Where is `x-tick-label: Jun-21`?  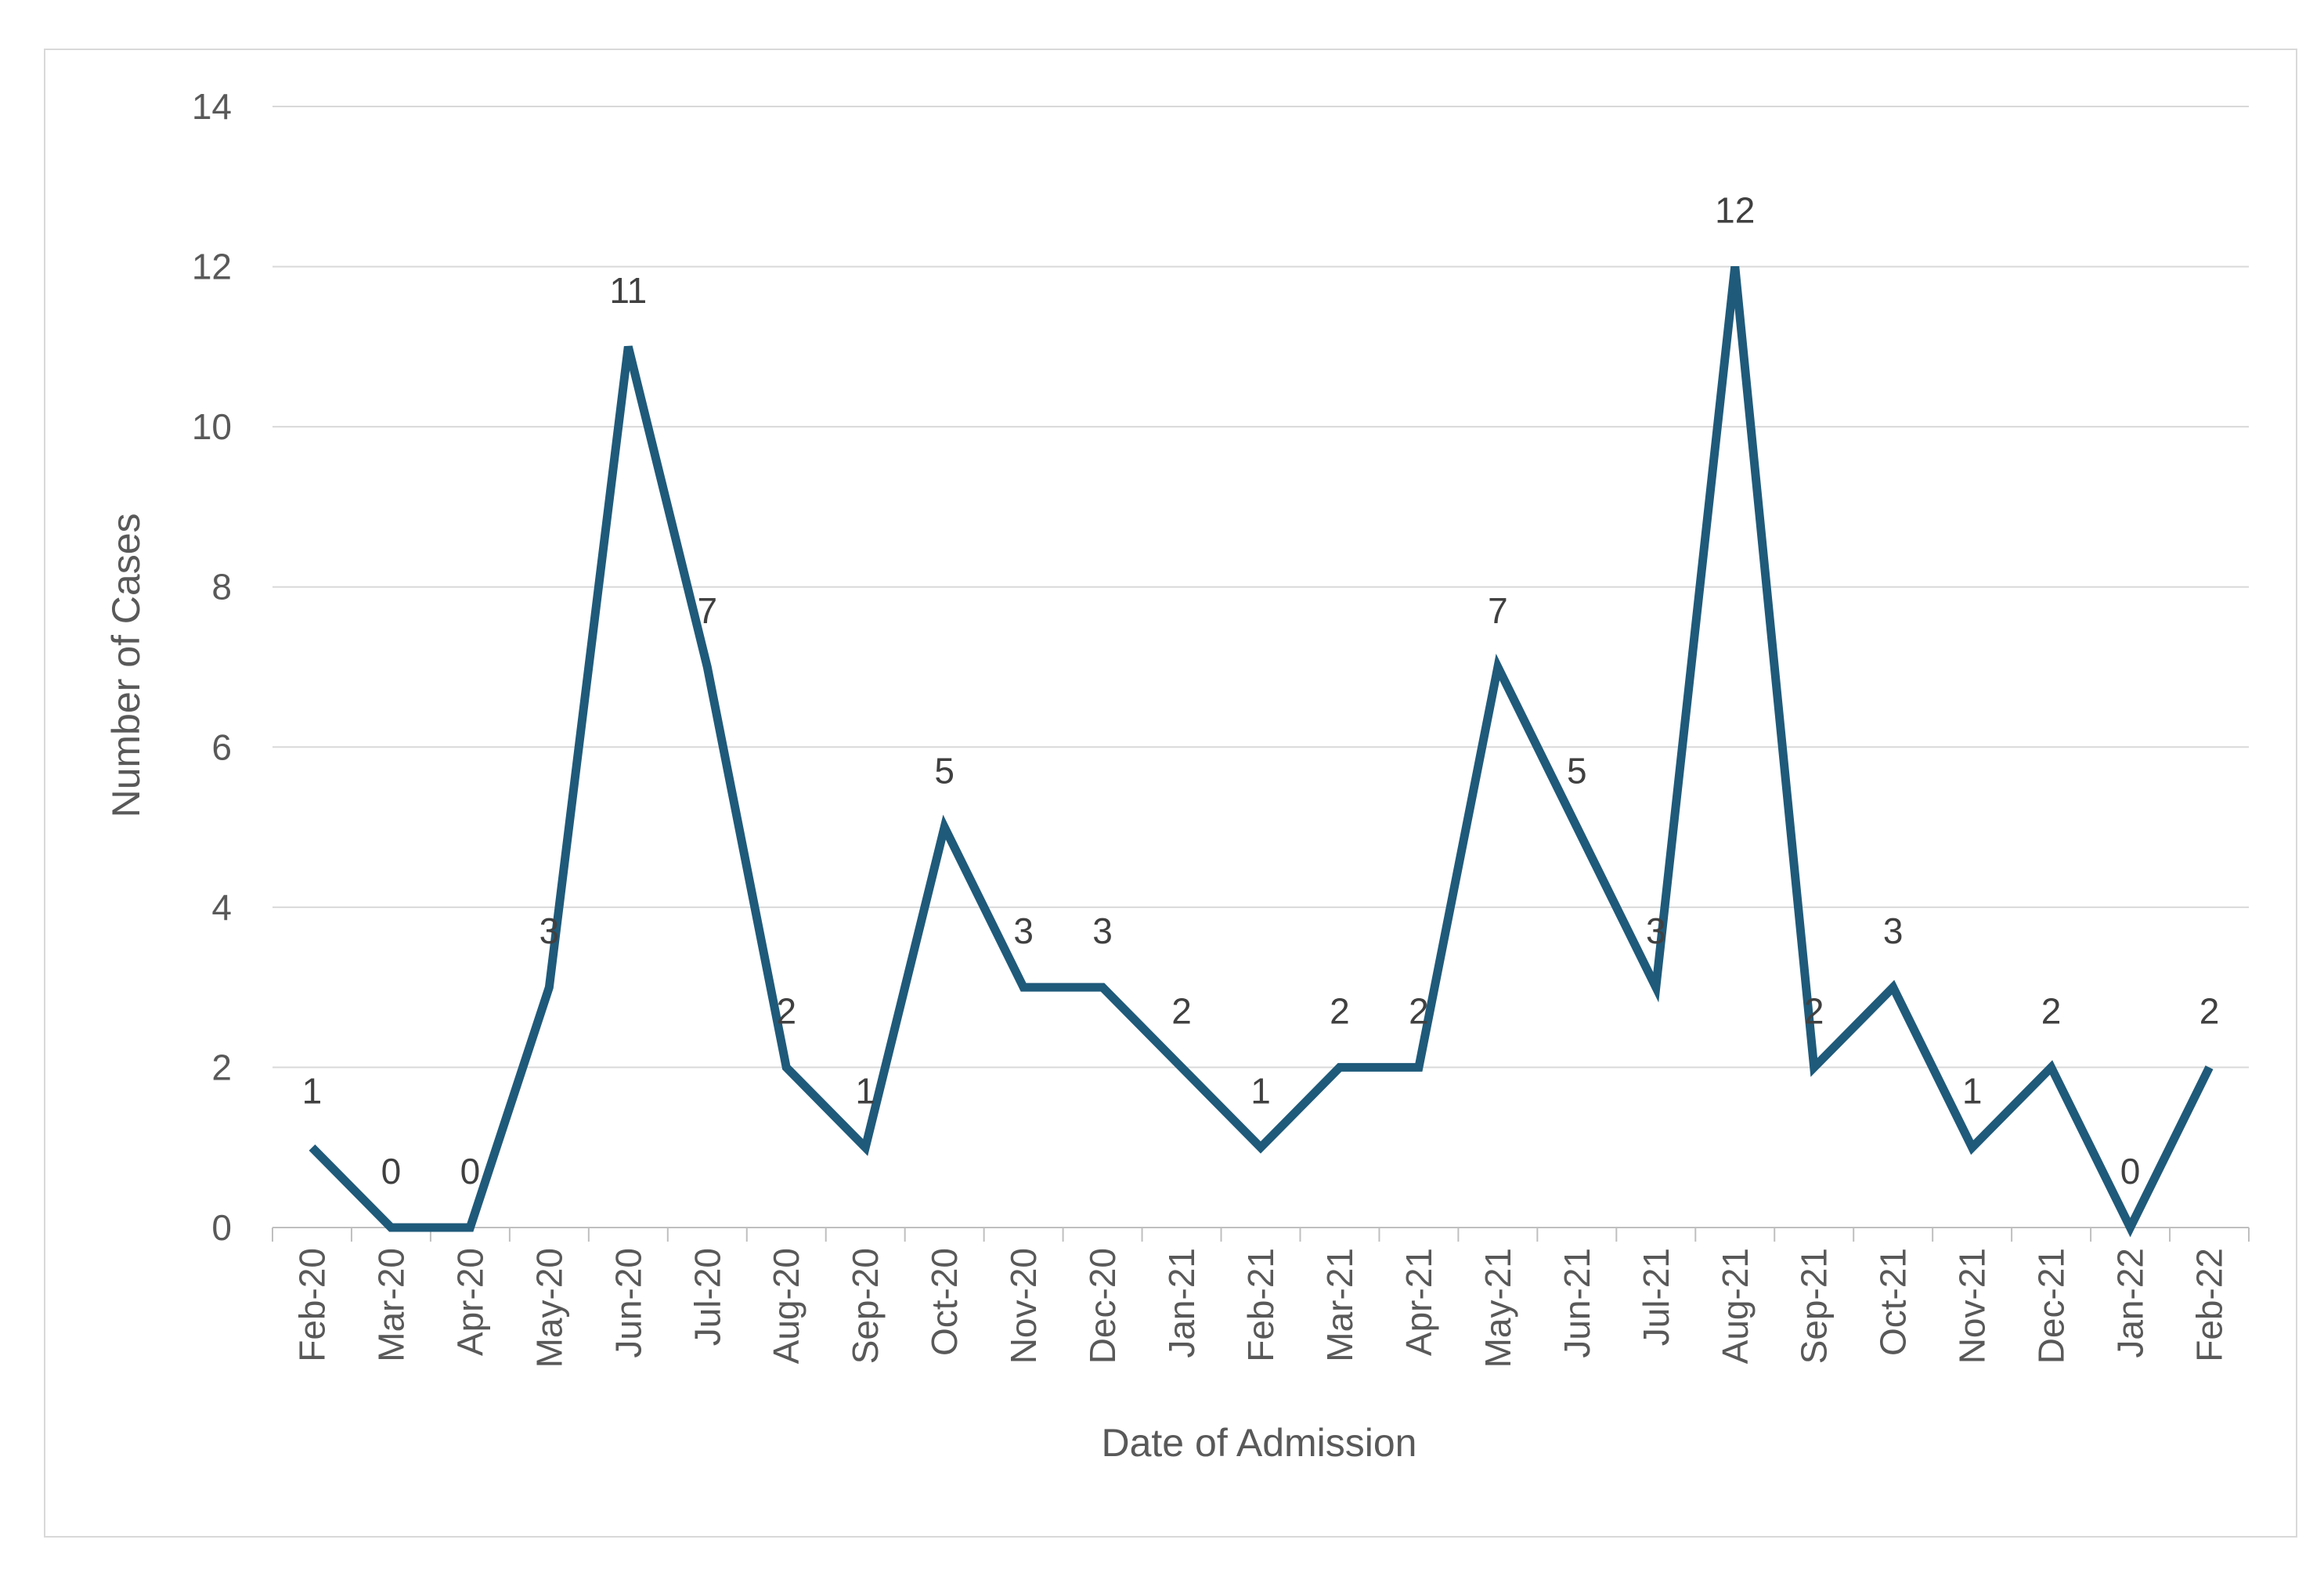
x-tick-label: Jun-21 is located at coordinates (1577, 1303).